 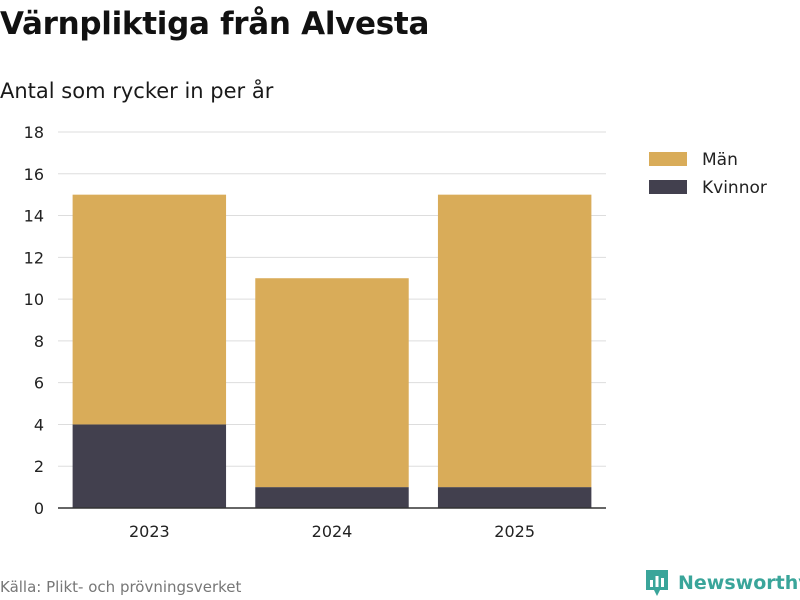 I want to click on y-axis-ticks: 0 2 4 6 8 10 12 14 16 18, so click(x=34, y=320).